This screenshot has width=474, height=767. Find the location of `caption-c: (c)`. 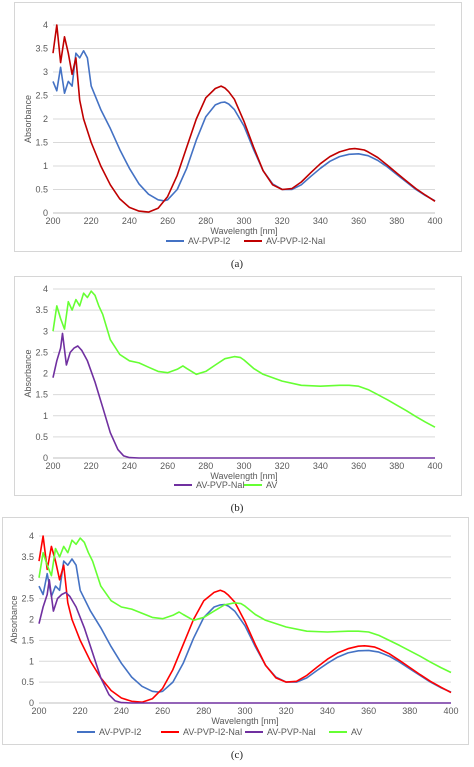

caption-c: (c) is located at coordinates (237, 755).